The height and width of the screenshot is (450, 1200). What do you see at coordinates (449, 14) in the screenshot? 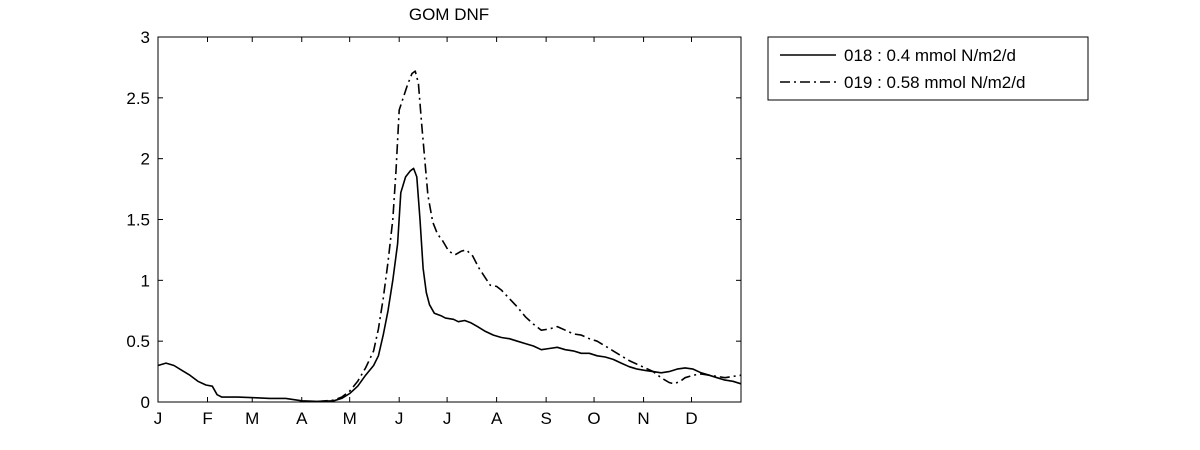
I see `chart-title: GOM DNF` at bounding box center [449, 14].